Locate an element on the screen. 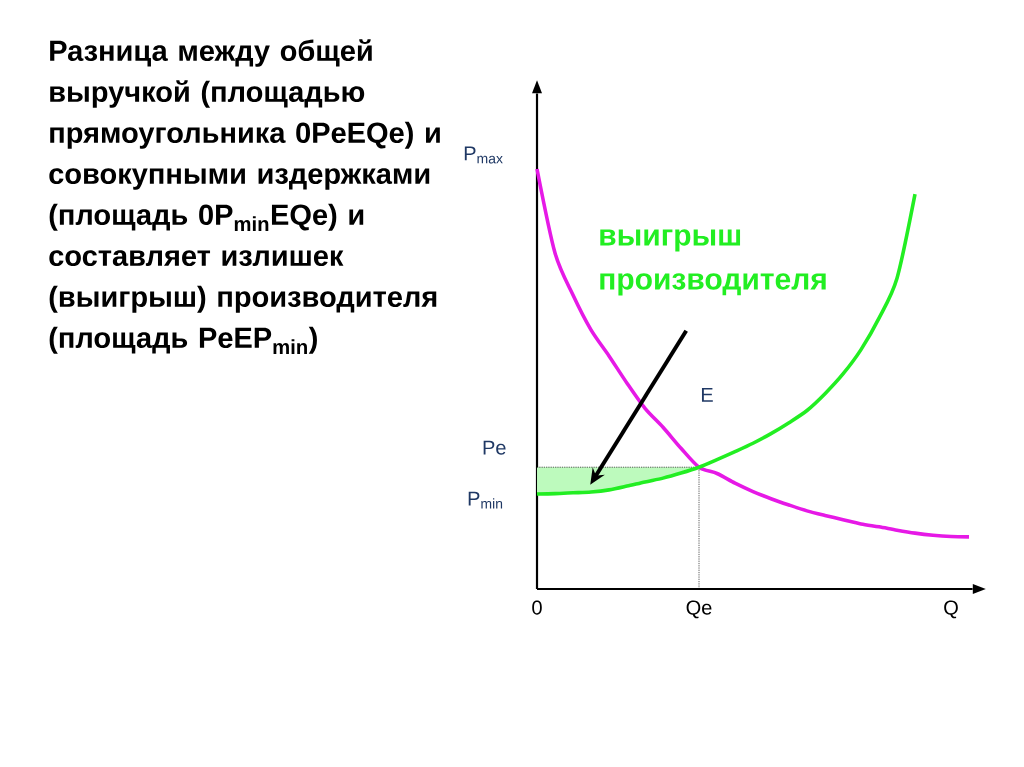 The width and height of the screenshot is (1024, 767). annotation: P$_{max}$ is located at coordinates (483, 155).